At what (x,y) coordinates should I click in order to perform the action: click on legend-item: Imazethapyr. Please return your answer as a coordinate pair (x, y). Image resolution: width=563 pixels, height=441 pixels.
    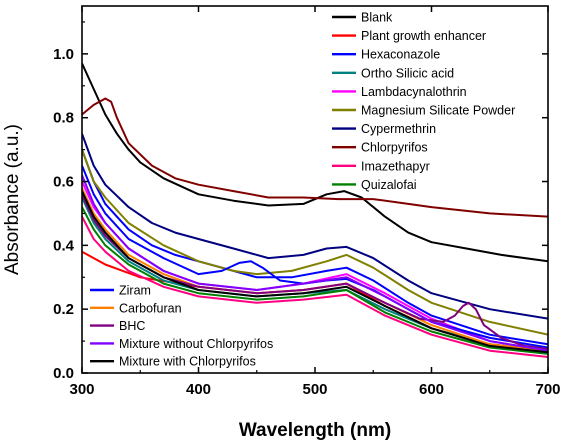
    Looking at the image, I should click on (381, 166).